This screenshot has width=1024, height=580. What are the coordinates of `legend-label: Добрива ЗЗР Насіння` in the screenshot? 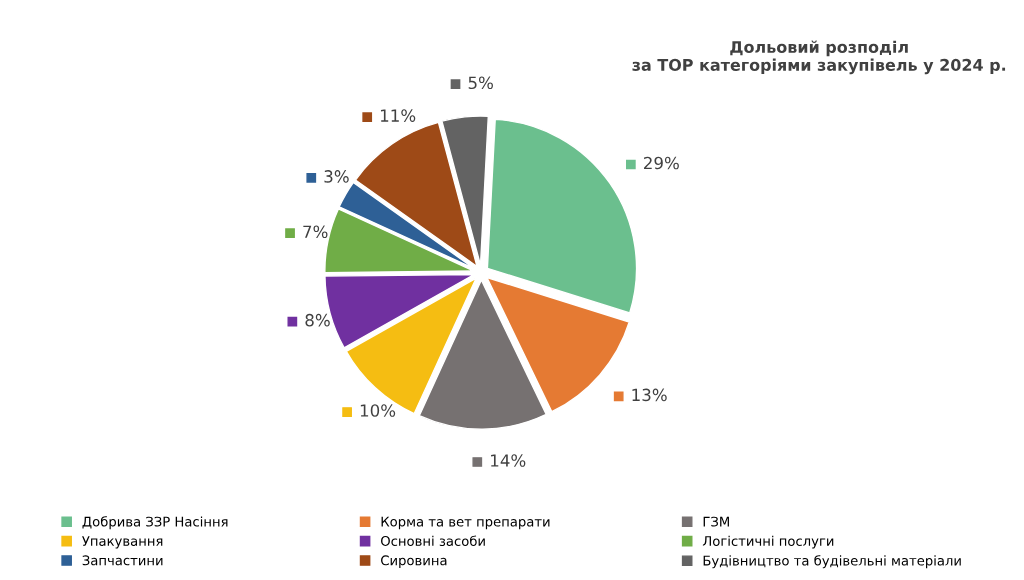 It's located at (155, 523).